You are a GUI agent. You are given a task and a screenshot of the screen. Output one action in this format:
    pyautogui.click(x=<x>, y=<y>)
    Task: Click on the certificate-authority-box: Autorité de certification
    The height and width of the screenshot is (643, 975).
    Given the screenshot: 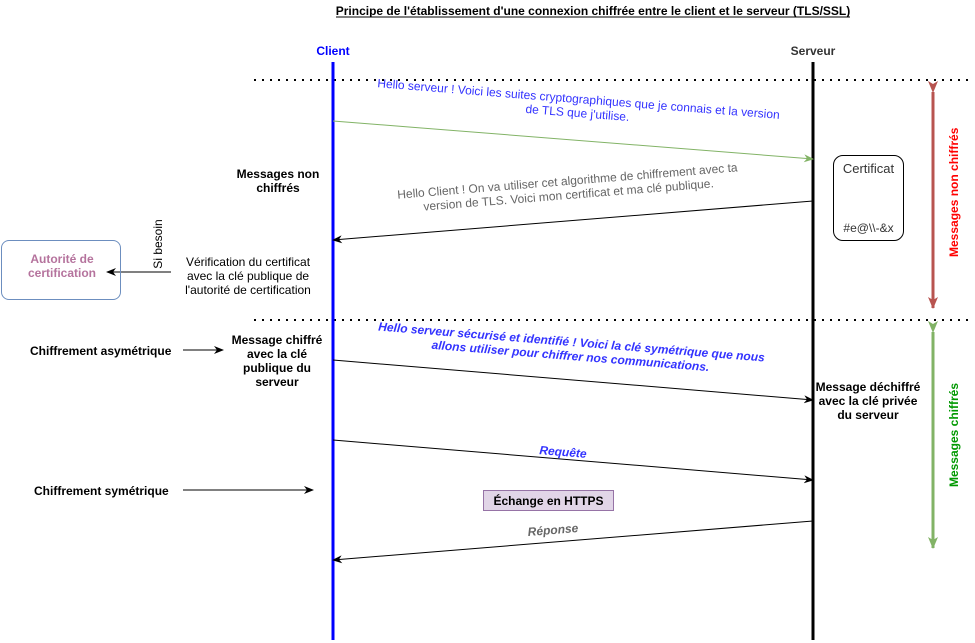 What is the action you would take?
    pyautogui.click(x=61, y=270)
    